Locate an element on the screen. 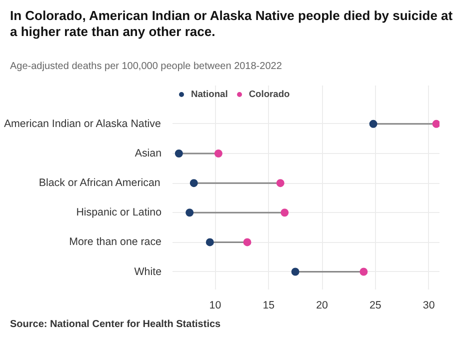  legend-label: National is located at coordinates (209, 94).